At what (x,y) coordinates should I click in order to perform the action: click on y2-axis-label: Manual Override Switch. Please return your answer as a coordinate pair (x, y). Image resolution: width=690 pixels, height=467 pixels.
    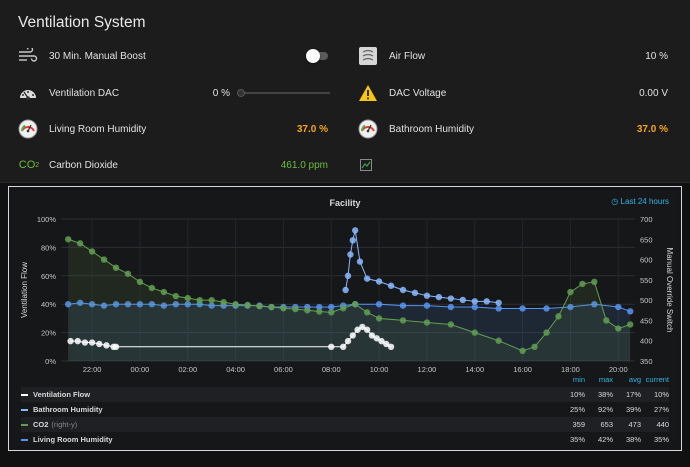
    Looking at the image, I should click on (669, 290).